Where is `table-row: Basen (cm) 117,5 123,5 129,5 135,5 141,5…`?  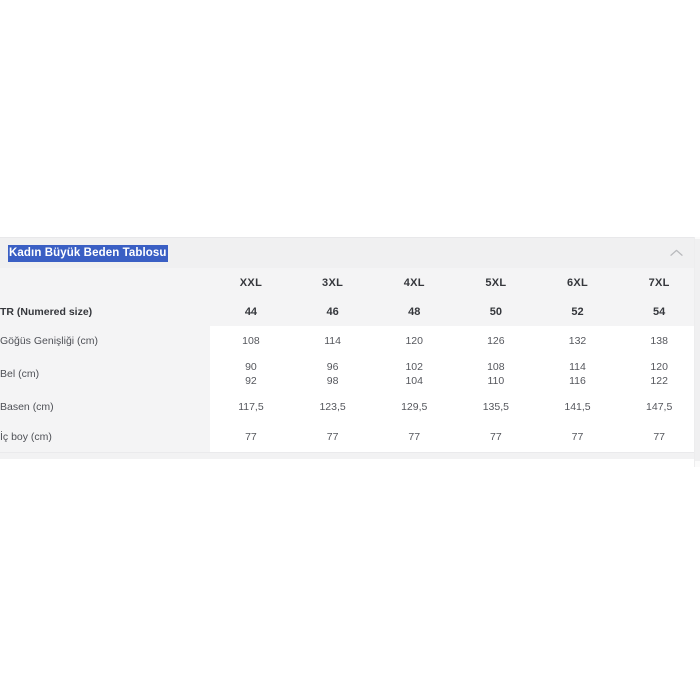 table-row: Basen (cm) 117,5 123,5 129,5 135,5 141,5… is located at coordinates (350, 407).